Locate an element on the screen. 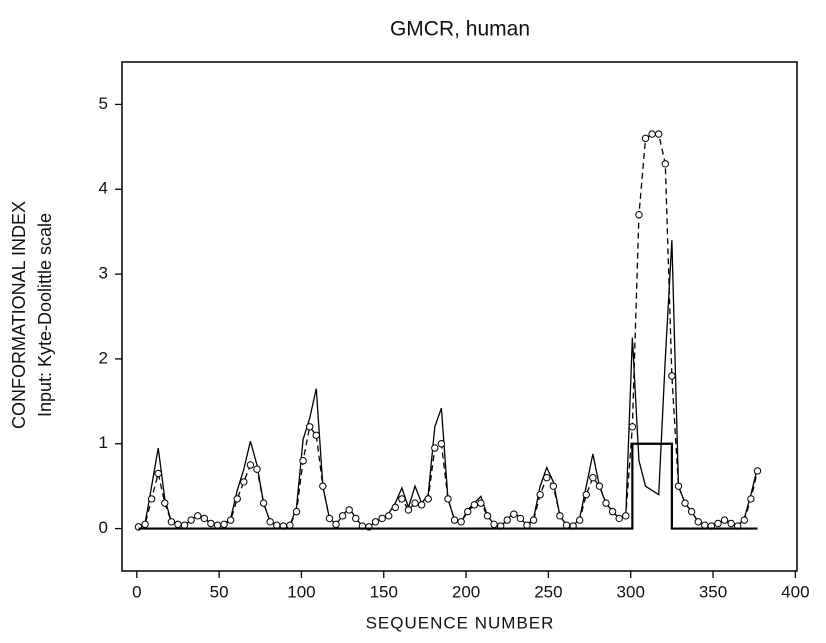  x-tick-label: 150 is located at coordinates (384, 591).